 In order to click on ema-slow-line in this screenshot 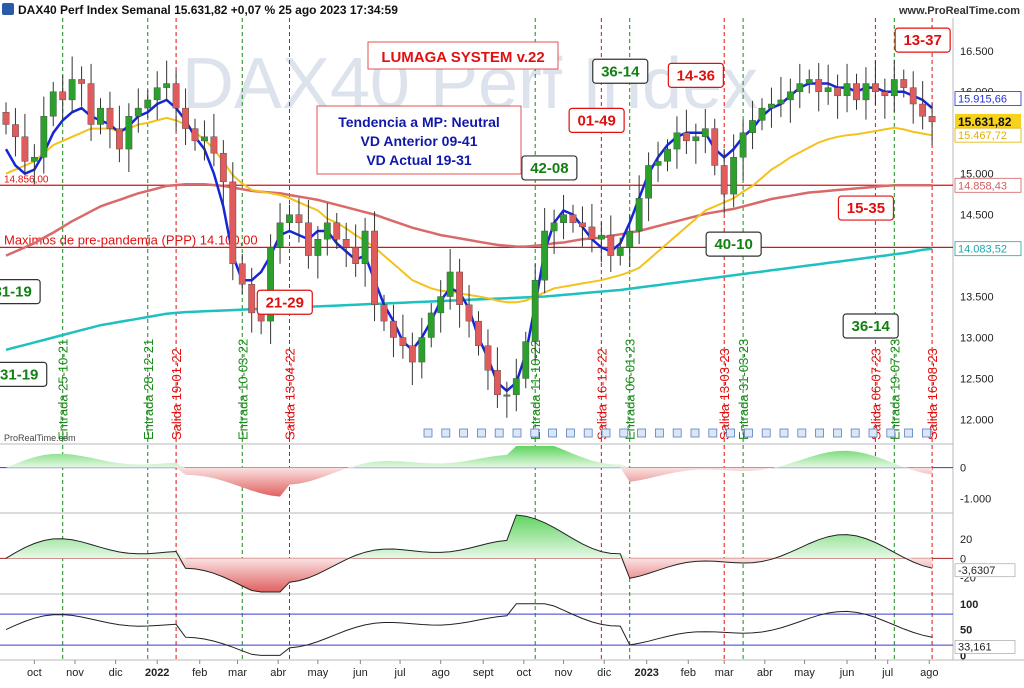, I will do `click(469, 220)`.